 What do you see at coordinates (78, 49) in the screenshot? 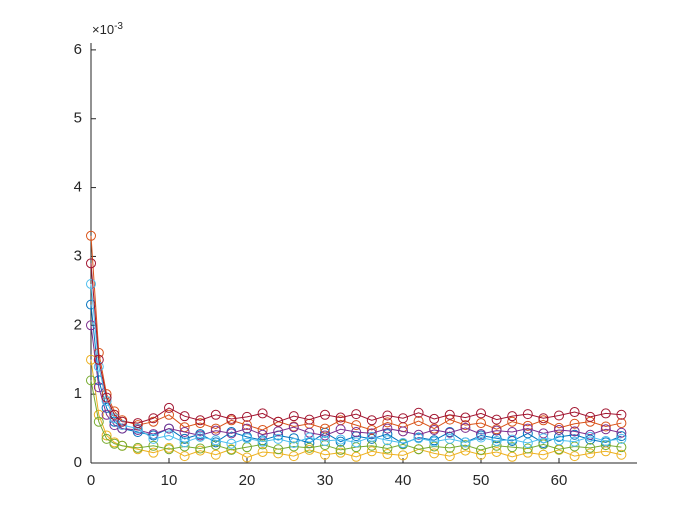
I see `y-tick-label: 6` at bounding box center [78, 49].